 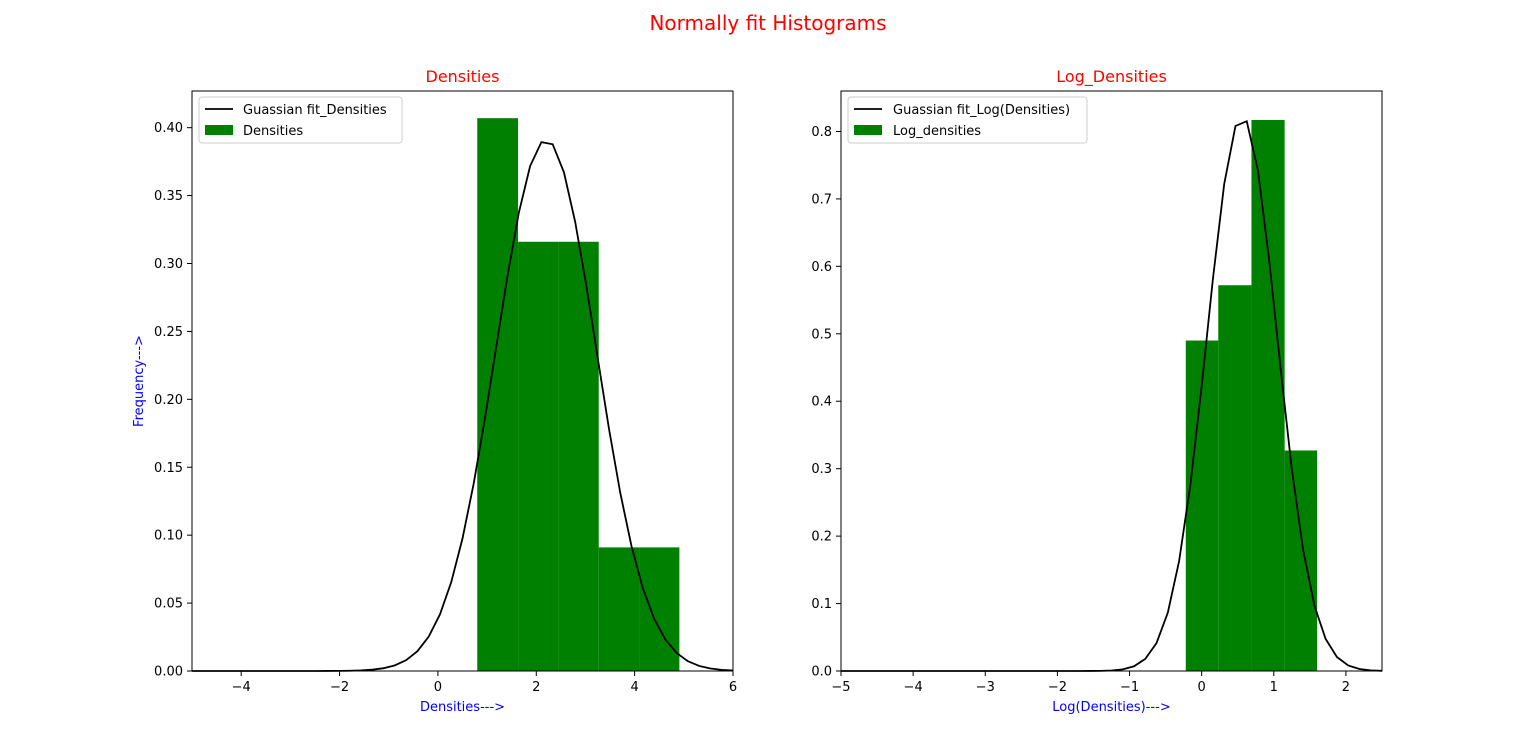 I want to click on densities-y-tick-label: 0.30, so click(x=168, y=264).